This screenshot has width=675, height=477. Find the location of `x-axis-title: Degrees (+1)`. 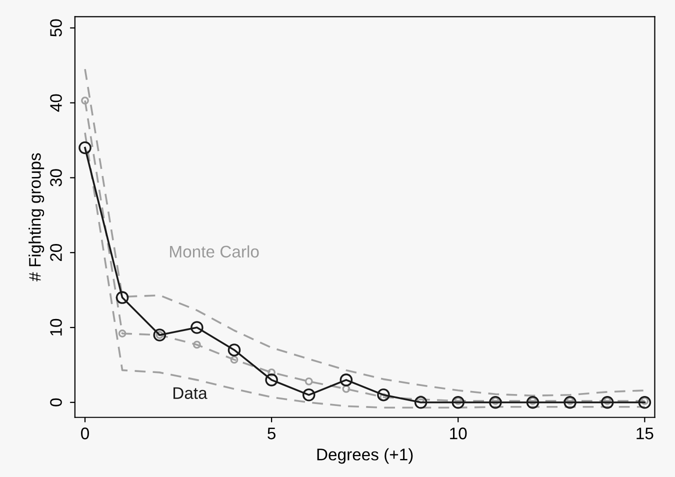

x-axis-title: Degrees (+1) is located at coordinates (365, 456).